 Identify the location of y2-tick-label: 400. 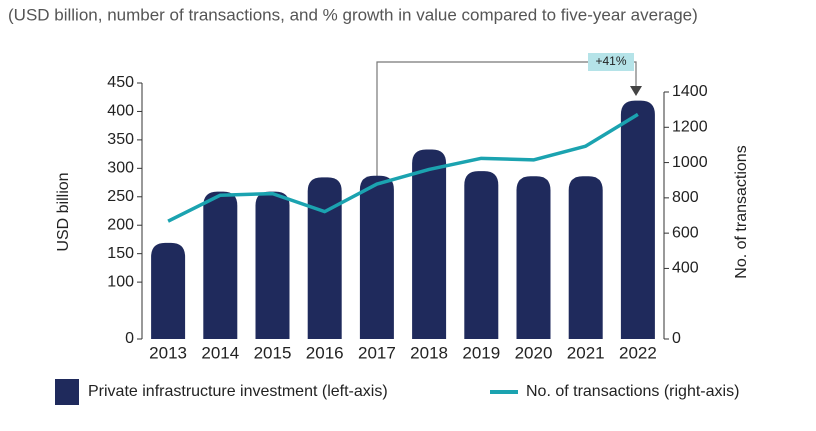
(685, 268).